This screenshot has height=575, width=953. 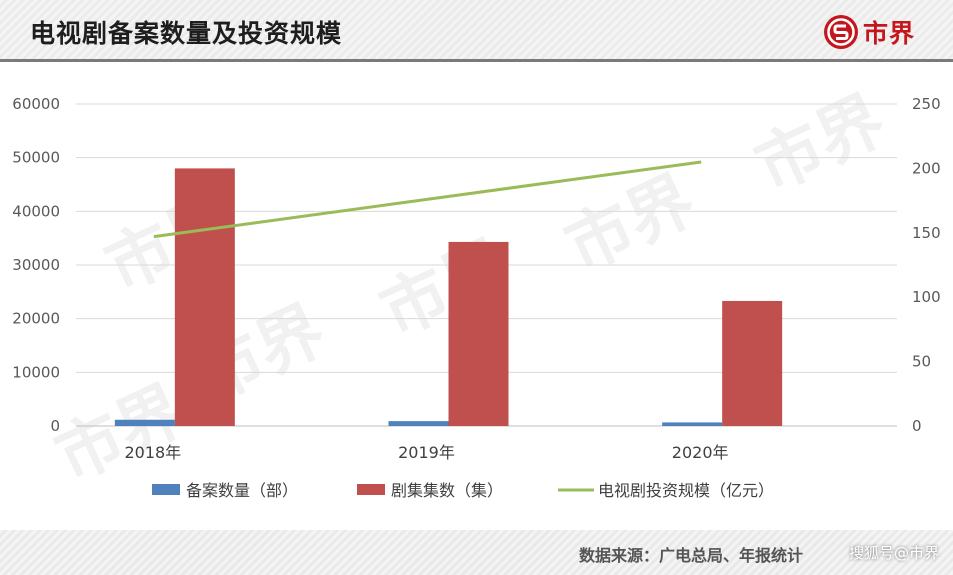 What do you see at coordinates (690, 555) in the screenshot?
I see `source-note: 数据来源：广电总局、年报统计` at bounding box center [690, 555].